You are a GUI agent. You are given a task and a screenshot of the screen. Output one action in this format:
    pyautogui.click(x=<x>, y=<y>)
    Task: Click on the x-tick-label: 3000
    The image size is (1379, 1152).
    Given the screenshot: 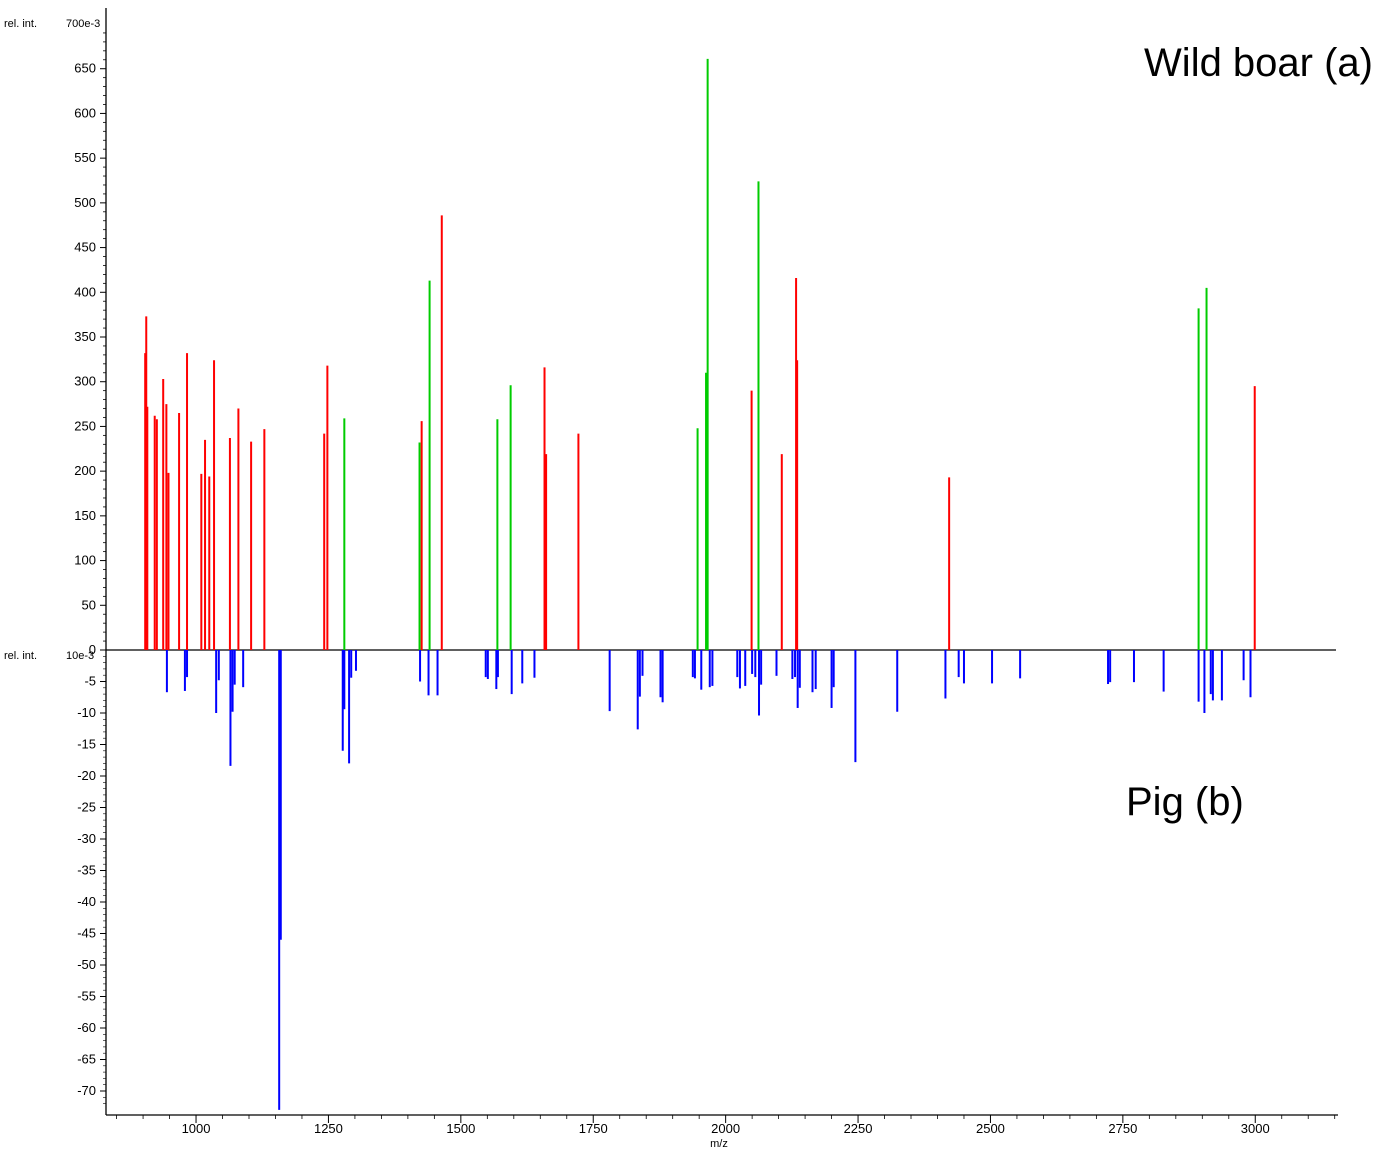 What is the action you would take?
    pyautogui.click(x=1255, y=1128)
    